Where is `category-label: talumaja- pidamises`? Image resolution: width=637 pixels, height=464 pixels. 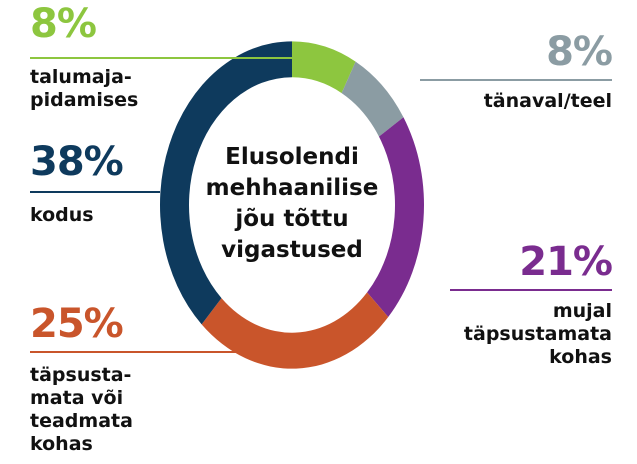 category-label: talumaja- pidamises is located at coordinates (84, 88).